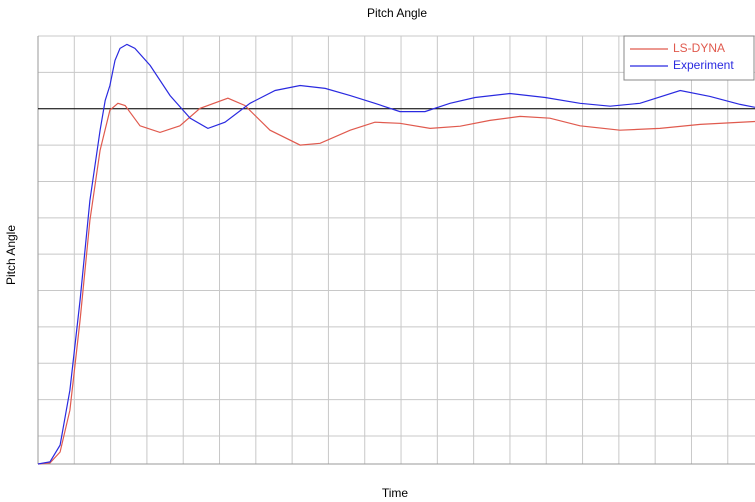  I want to click on legend-box, so click(689, 58).